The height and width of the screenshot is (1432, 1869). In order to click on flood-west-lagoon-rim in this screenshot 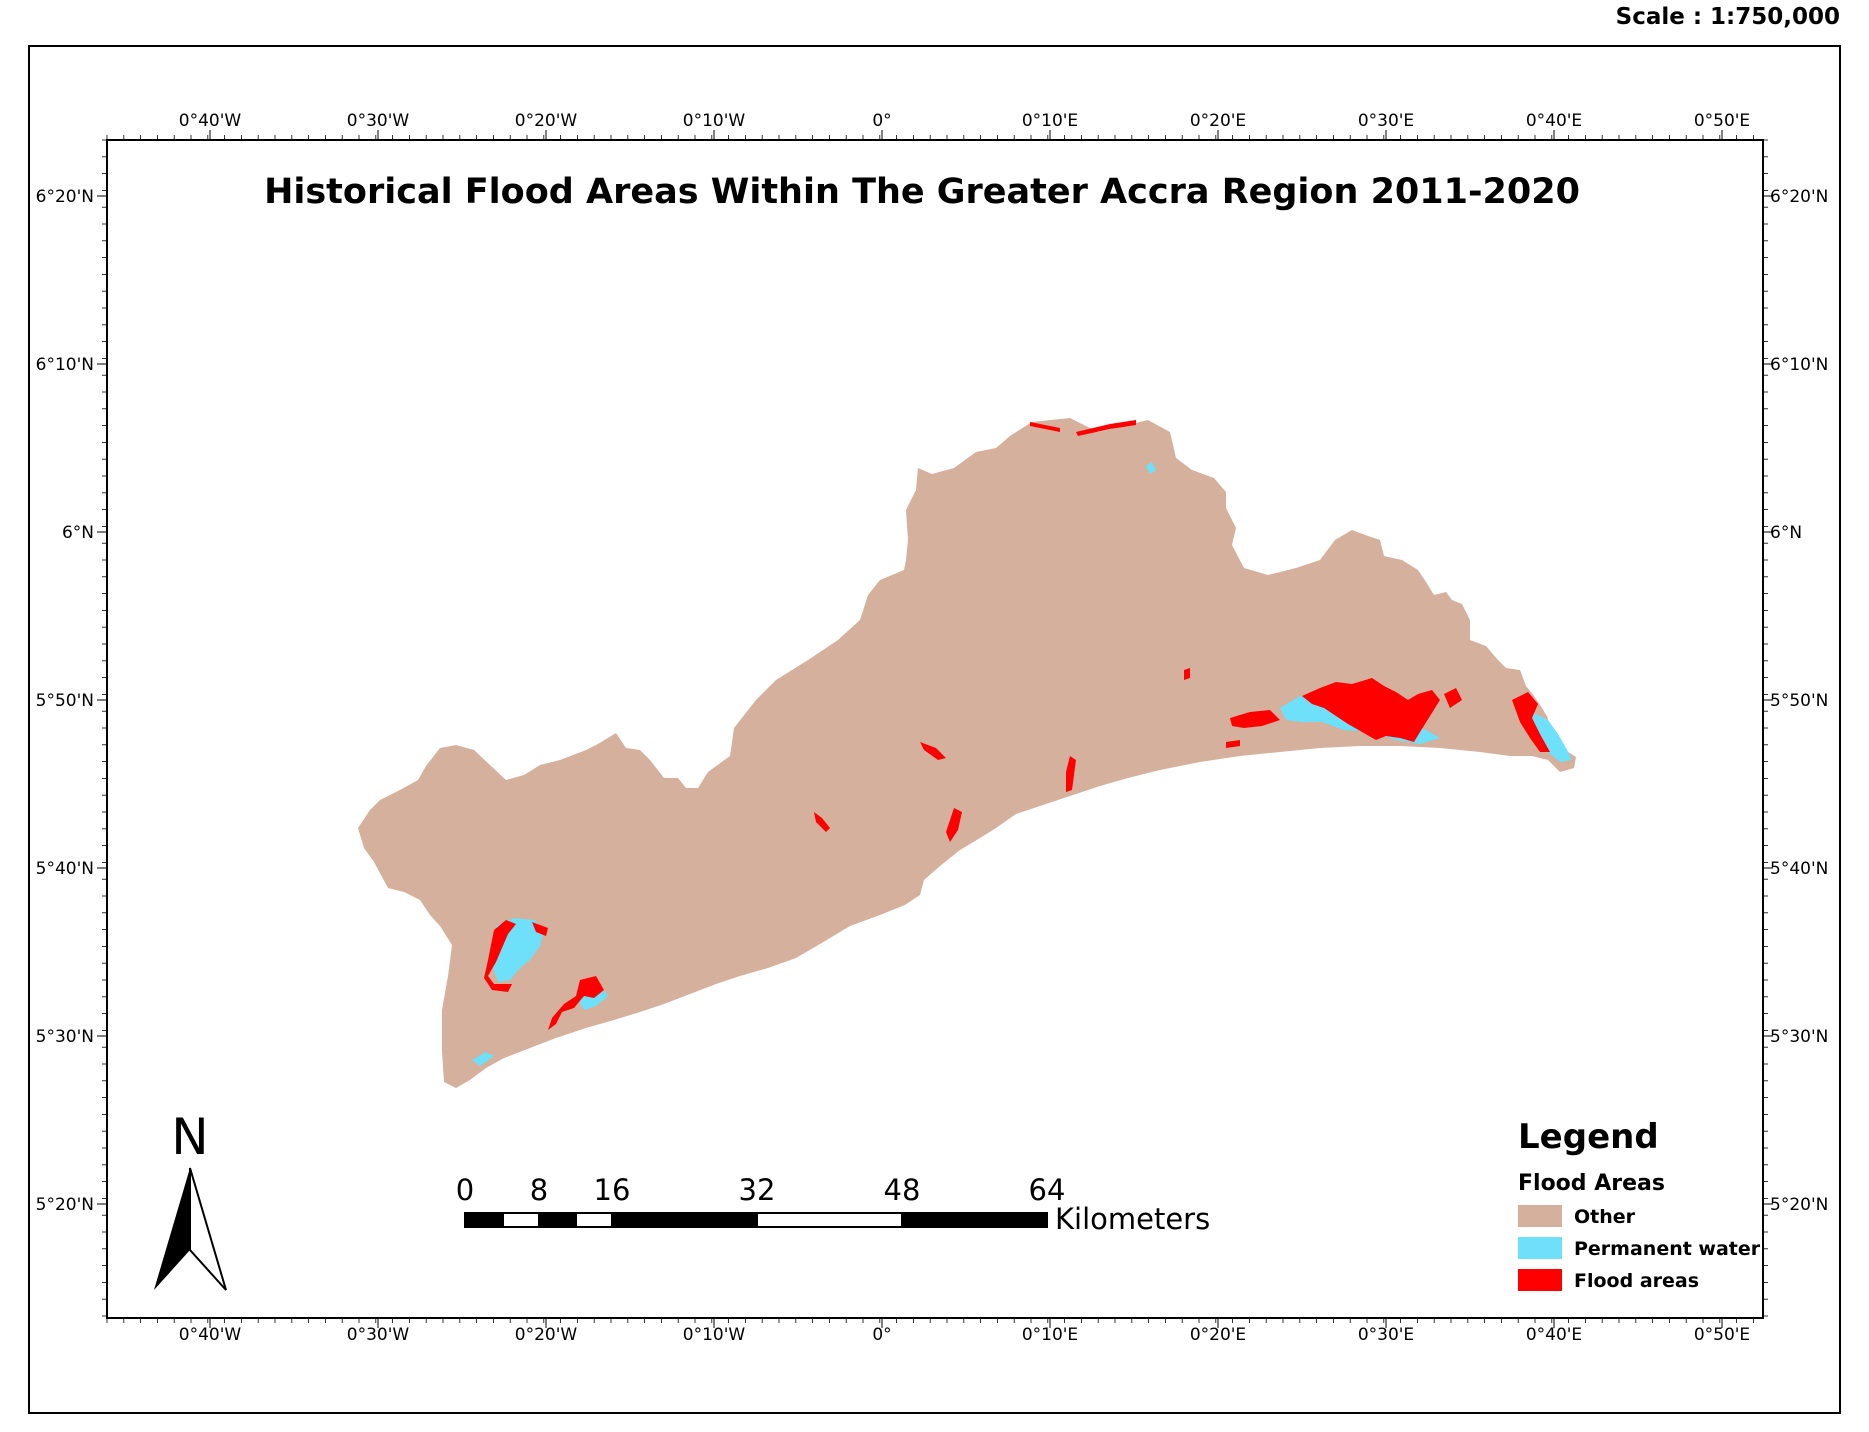, I will do `click(500, 956)`.